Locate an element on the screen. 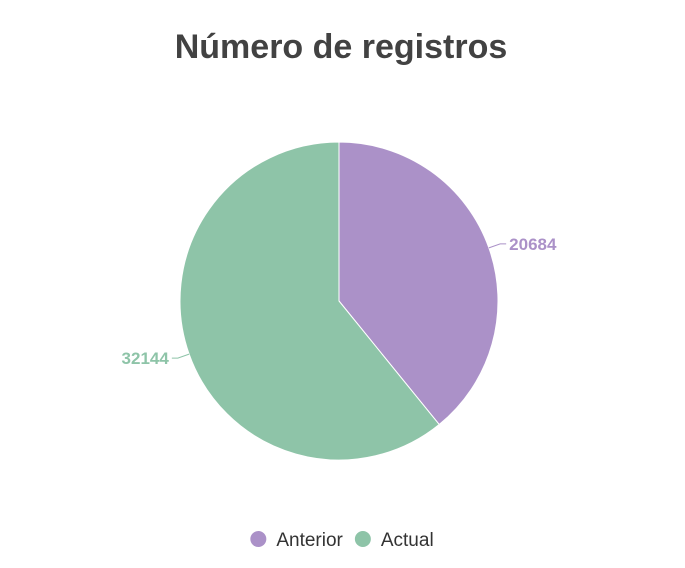  legend-swatch-anterior is located at coordinates (258, 539).